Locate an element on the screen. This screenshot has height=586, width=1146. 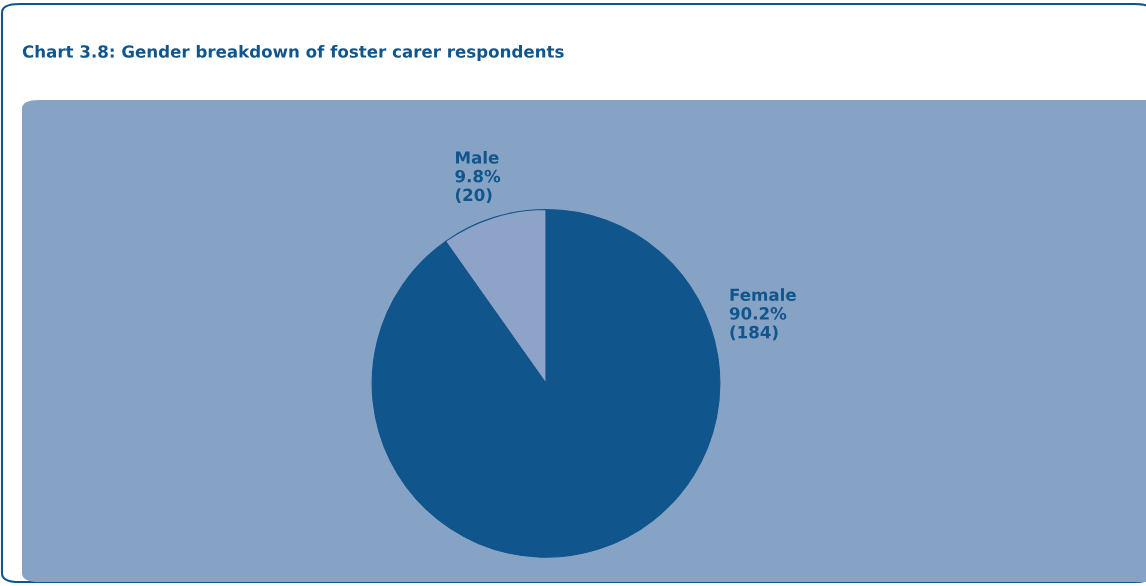
data-label: 9.8% (20) is located at coordinates (478, 186).